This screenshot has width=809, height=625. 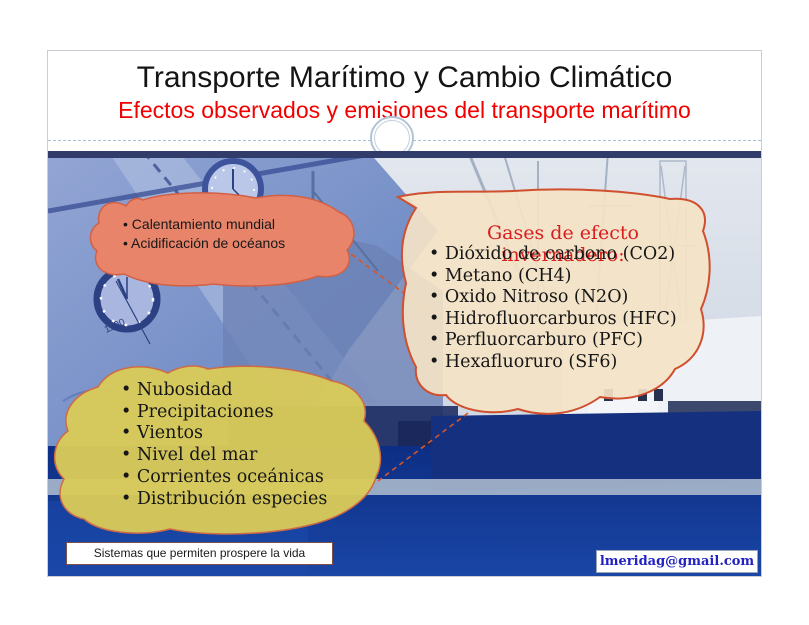 What do you see at coordinates (677, 561) in the screenshot?
I see `email-label: lmeridag@gmail.com` at bounding box center [677, 561].